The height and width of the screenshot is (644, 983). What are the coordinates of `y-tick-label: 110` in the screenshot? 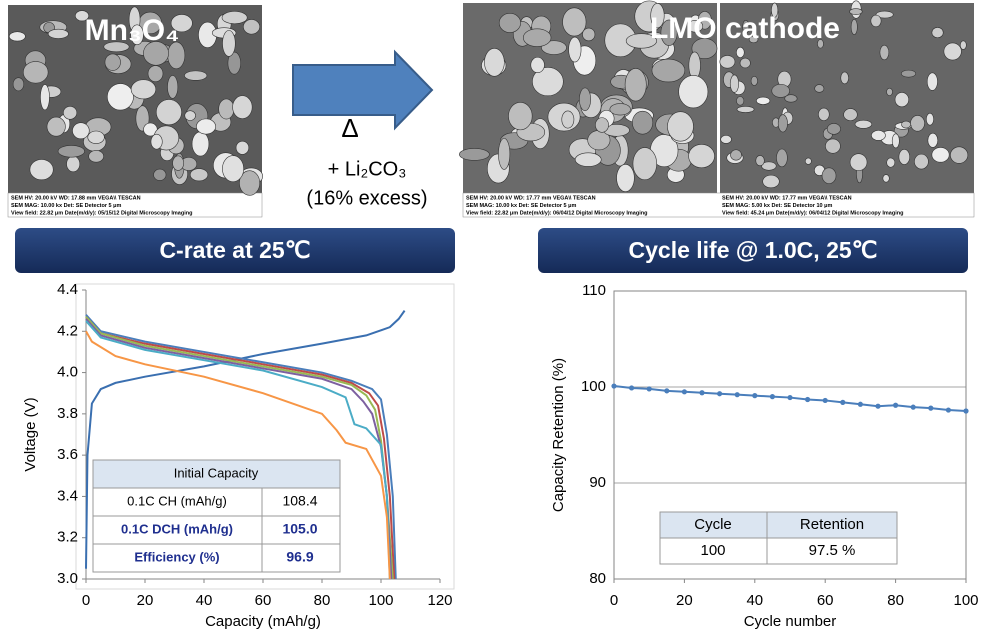 It's located at (594, 290).